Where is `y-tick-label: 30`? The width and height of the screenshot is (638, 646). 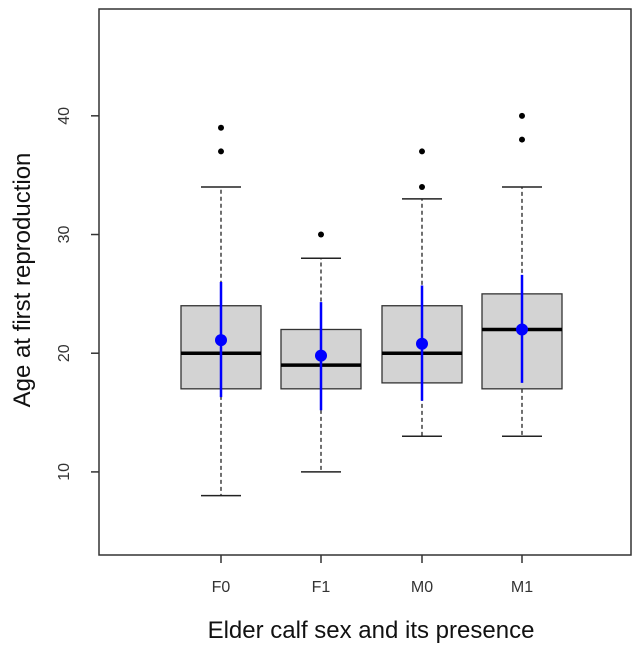 y-tick-label: 30 is located at coordinates (64, 235).